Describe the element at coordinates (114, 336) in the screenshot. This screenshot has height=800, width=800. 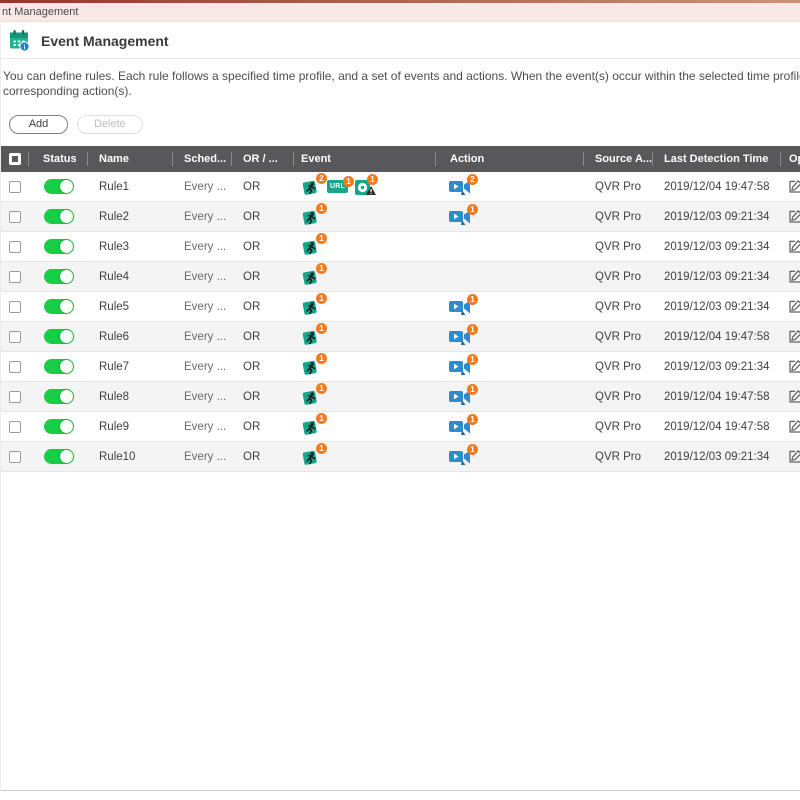
I see `rule-name: Rule6` at that location.